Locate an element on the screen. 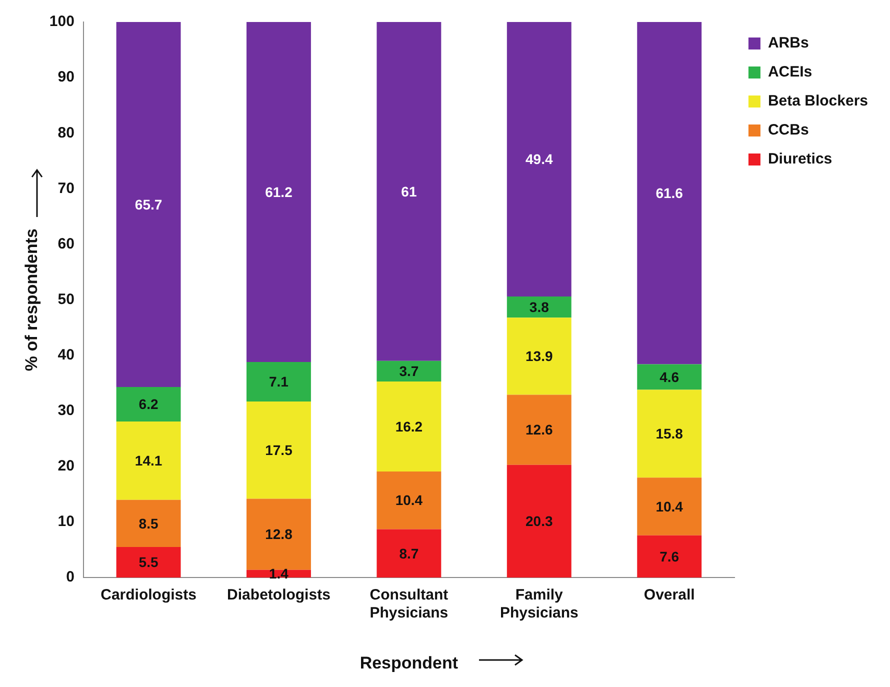 The image size is (890, 687). x-tick-label: Diabetologists is located at coordinates (278, 595).